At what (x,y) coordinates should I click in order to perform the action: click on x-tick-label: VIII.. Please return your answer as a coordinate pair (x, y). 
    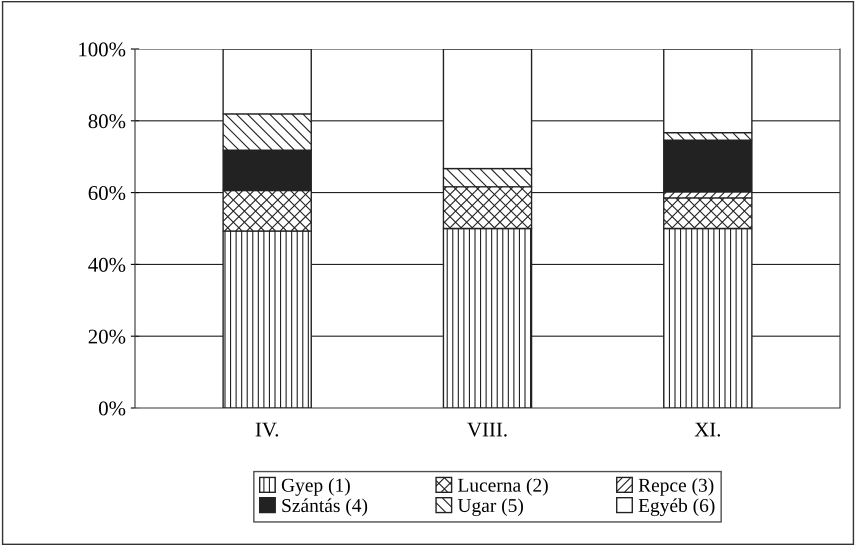
    Looking at the image, I should click on (487, 429).